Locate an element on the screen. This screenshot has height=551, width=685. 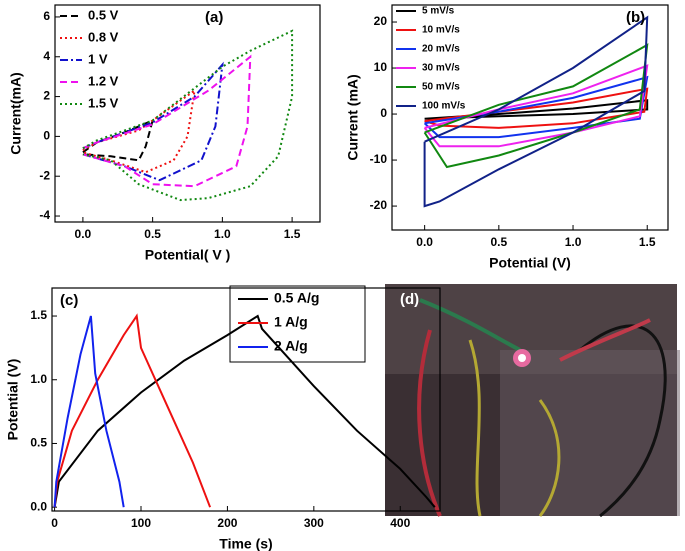
legend-label: 2 A/g is located at coordinates (291, 346).